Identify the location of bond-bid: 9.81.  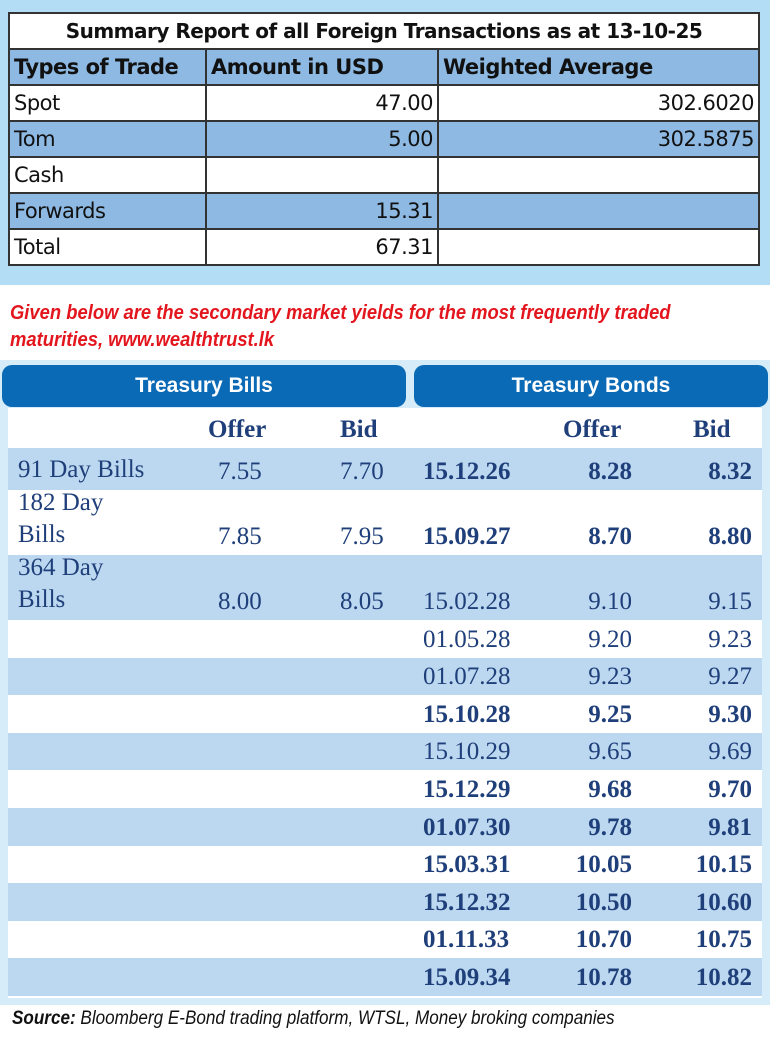
(730, 827).